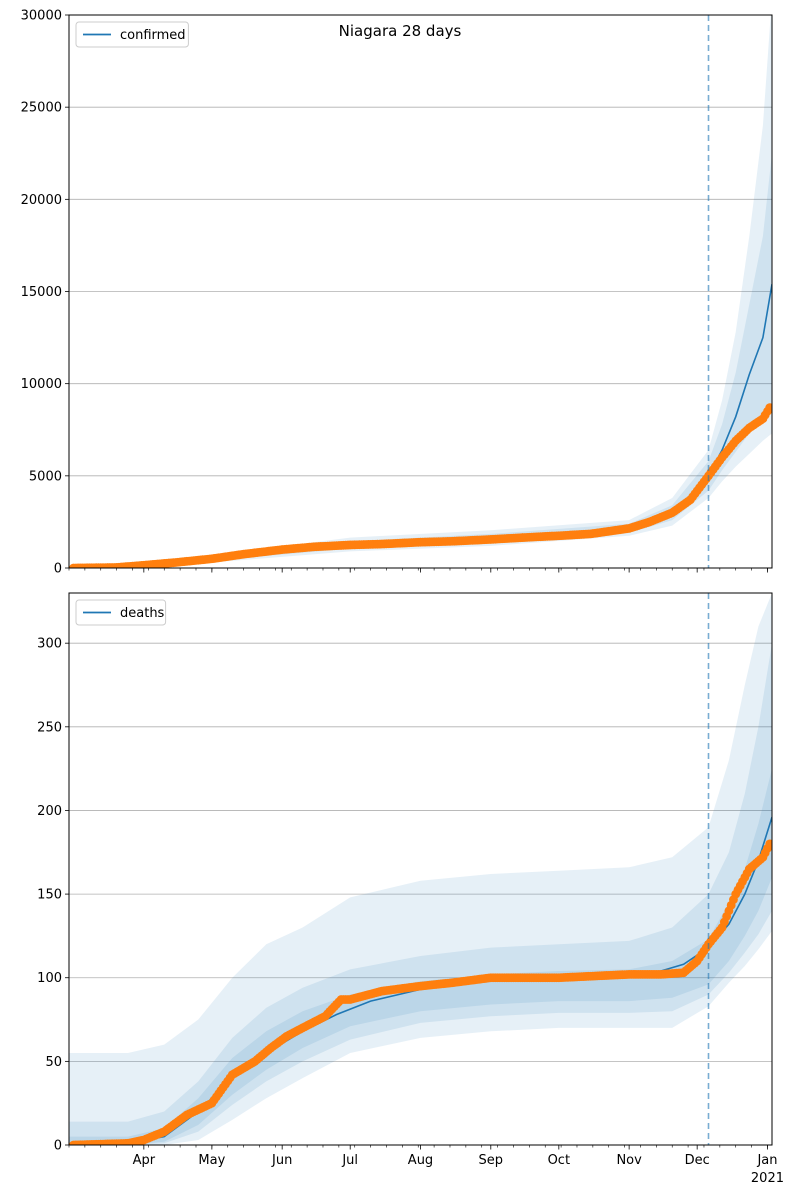  What do you see at coordinates (49, 811) in the screenshot?
I see `y-tick-label: 200` at bounding box center [49, 811].